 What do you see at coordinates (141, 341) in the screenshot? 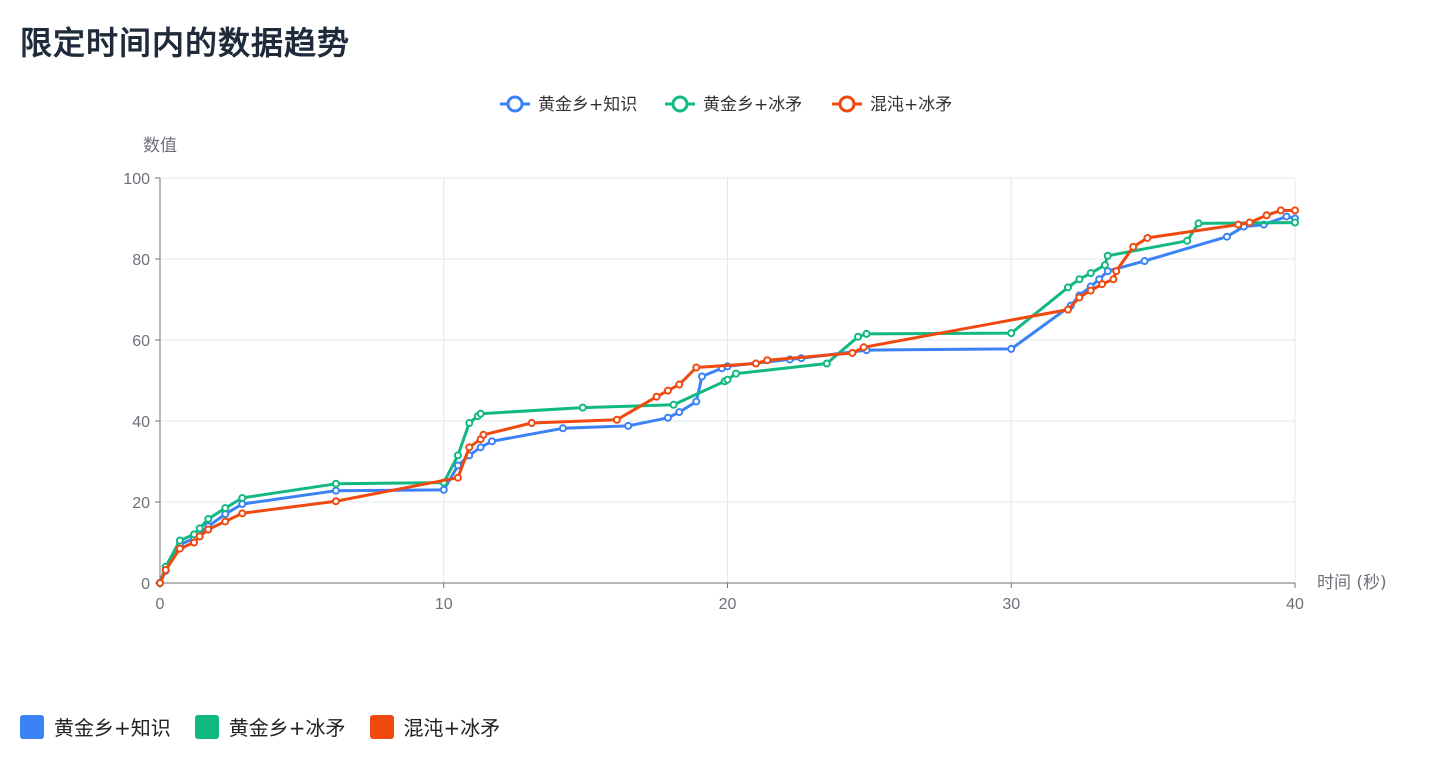
I see `y-tick-label: 60` at bounding box center [141, 341].